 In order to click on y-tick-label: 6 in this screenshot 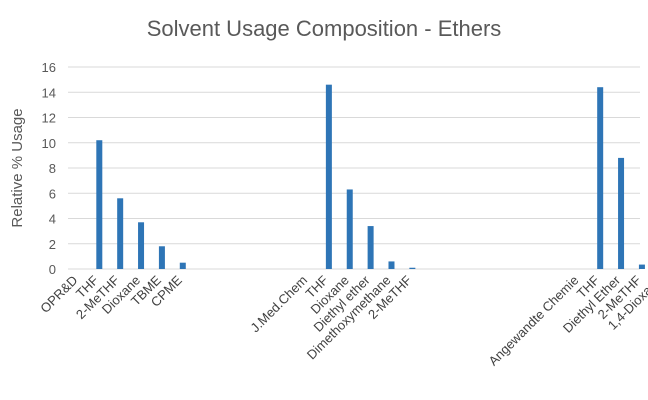, I will do `click(52, 193)`.